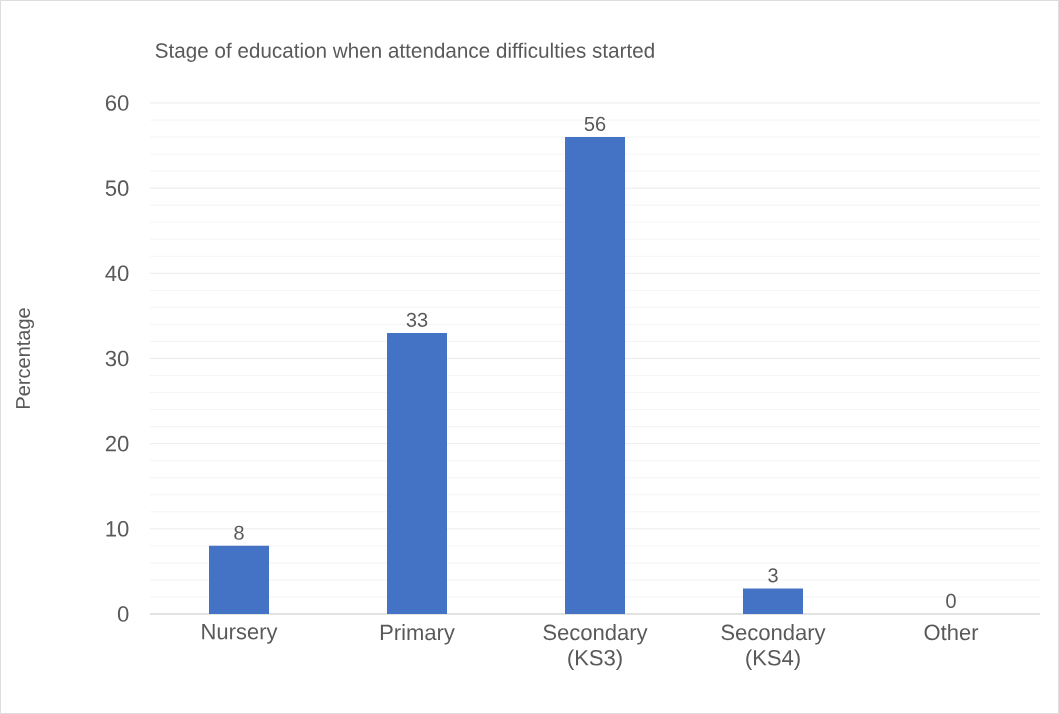 The width and height of the screenshot is (1059, 714). What do you see at coordinates (417, 319) in the screenshot?
I see `data-label: 33` at bounding box center [417, 319].